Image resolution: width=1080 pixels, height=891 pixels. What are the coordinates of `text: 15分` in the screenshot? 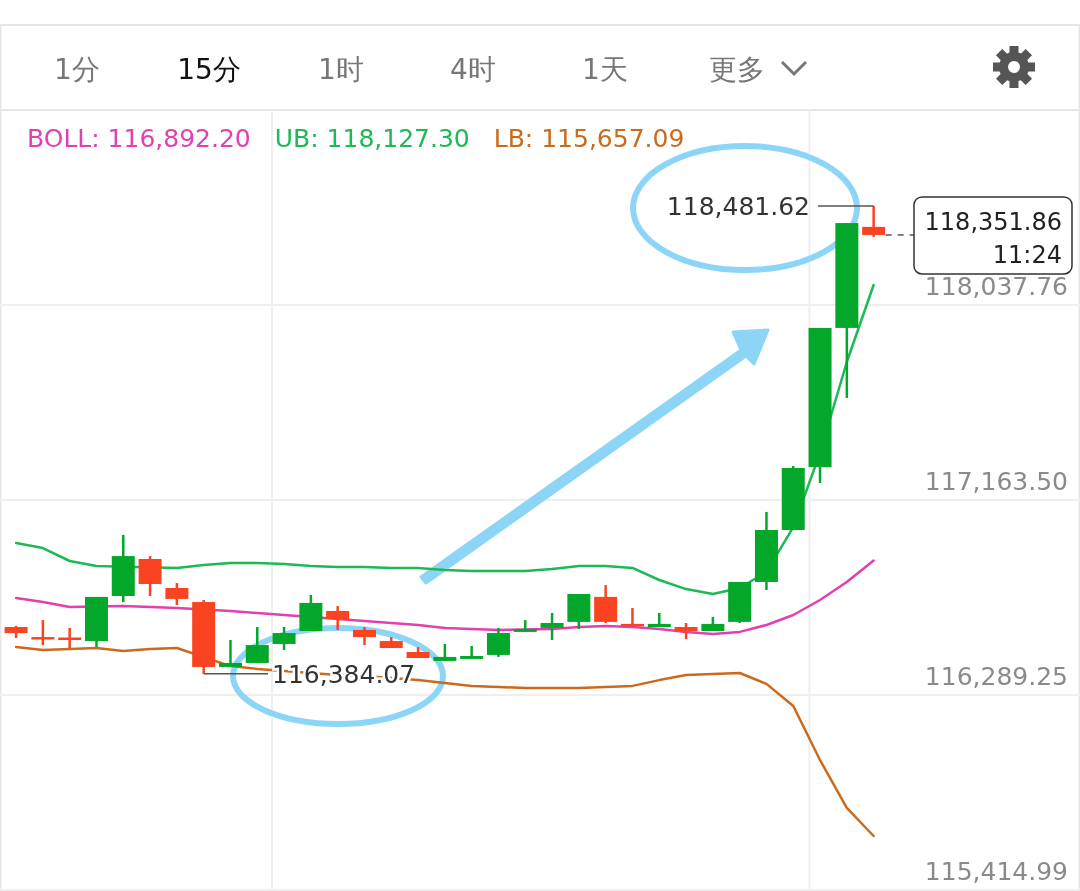 It's located at (209, 69).